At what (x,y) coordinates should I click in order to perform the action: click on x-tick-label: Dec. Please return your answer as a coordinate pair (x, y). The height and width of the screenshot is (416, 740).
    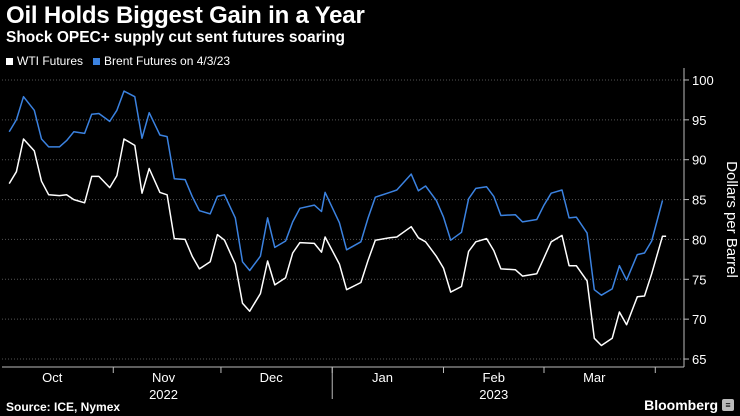
    Looking at the image, I should click on (272, 377).